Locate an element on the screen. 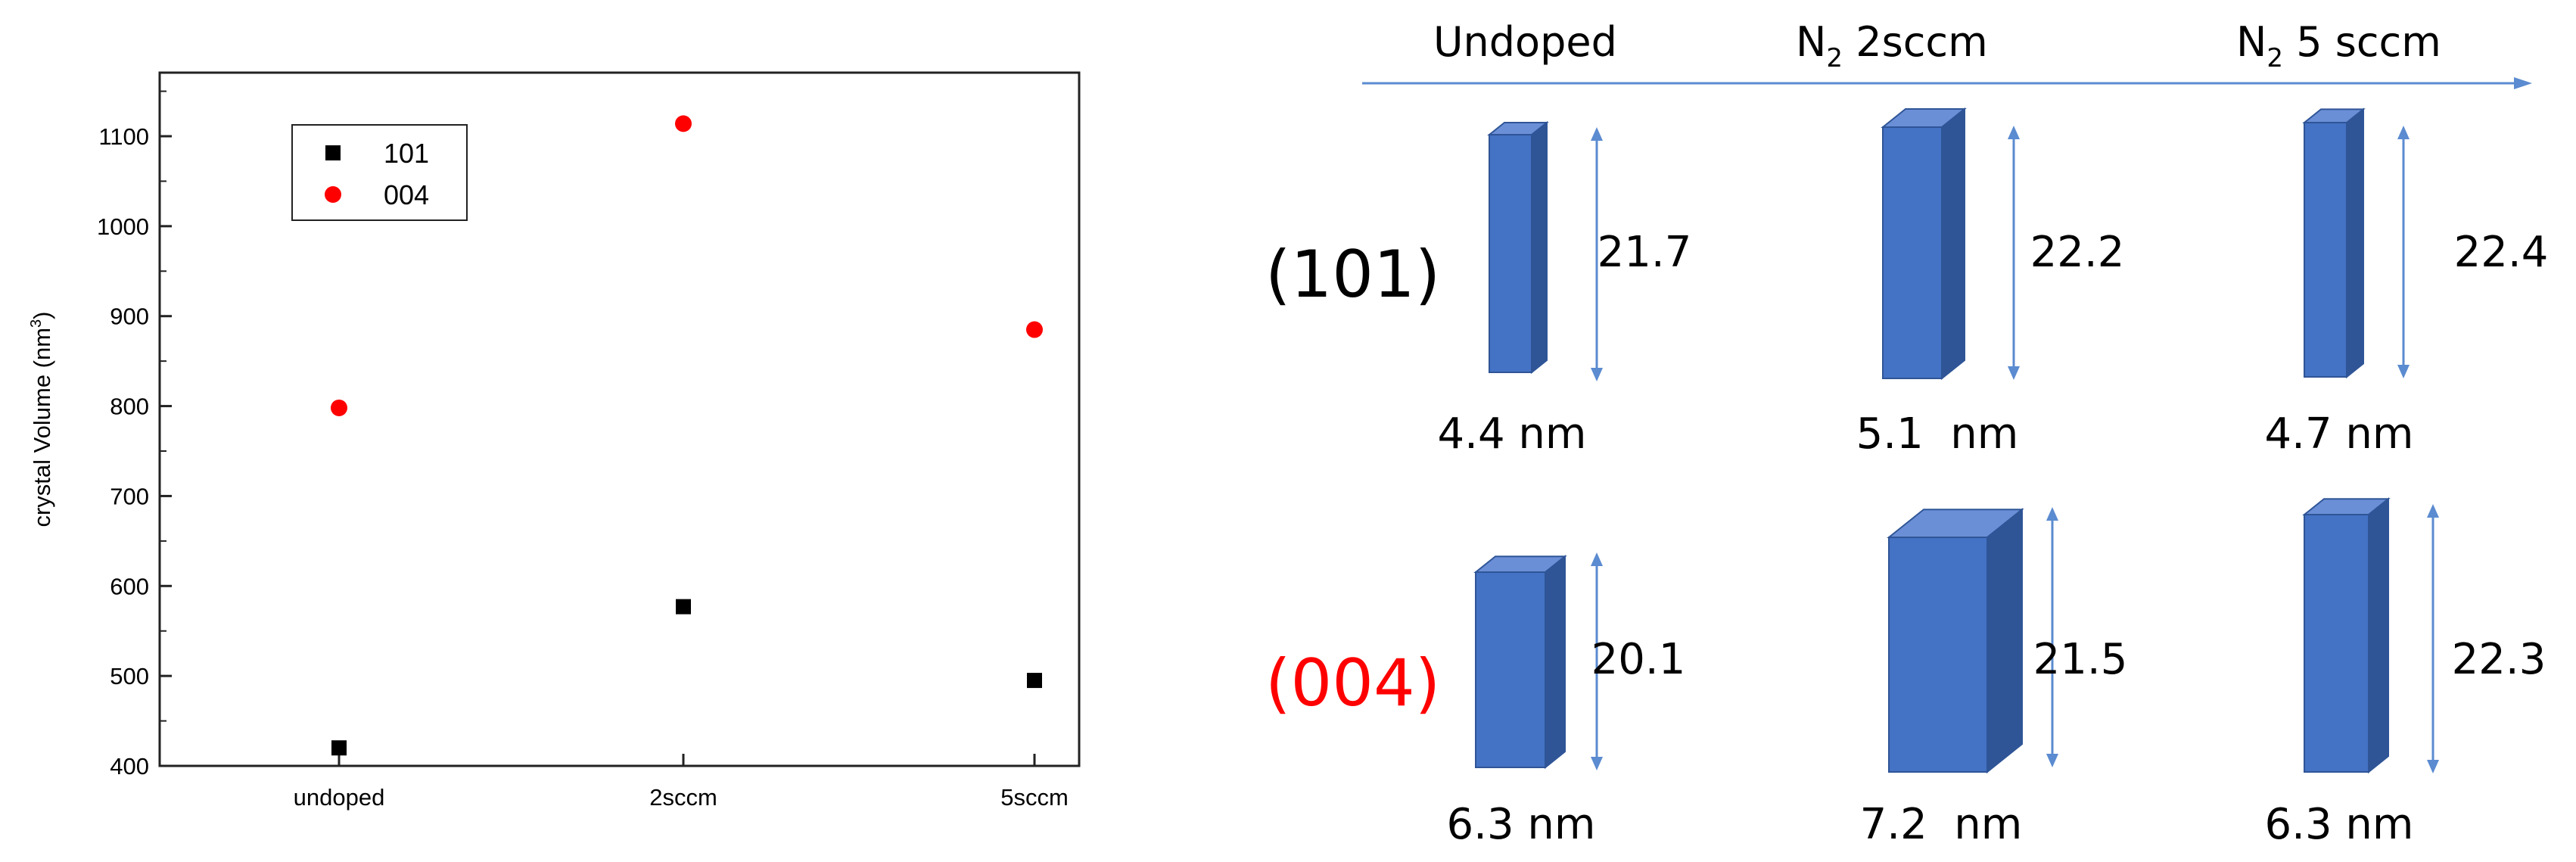 Image resolution: width=2576 pixels, height=862 pixels. point-101-2sccm is located at coordinates (683, 607).